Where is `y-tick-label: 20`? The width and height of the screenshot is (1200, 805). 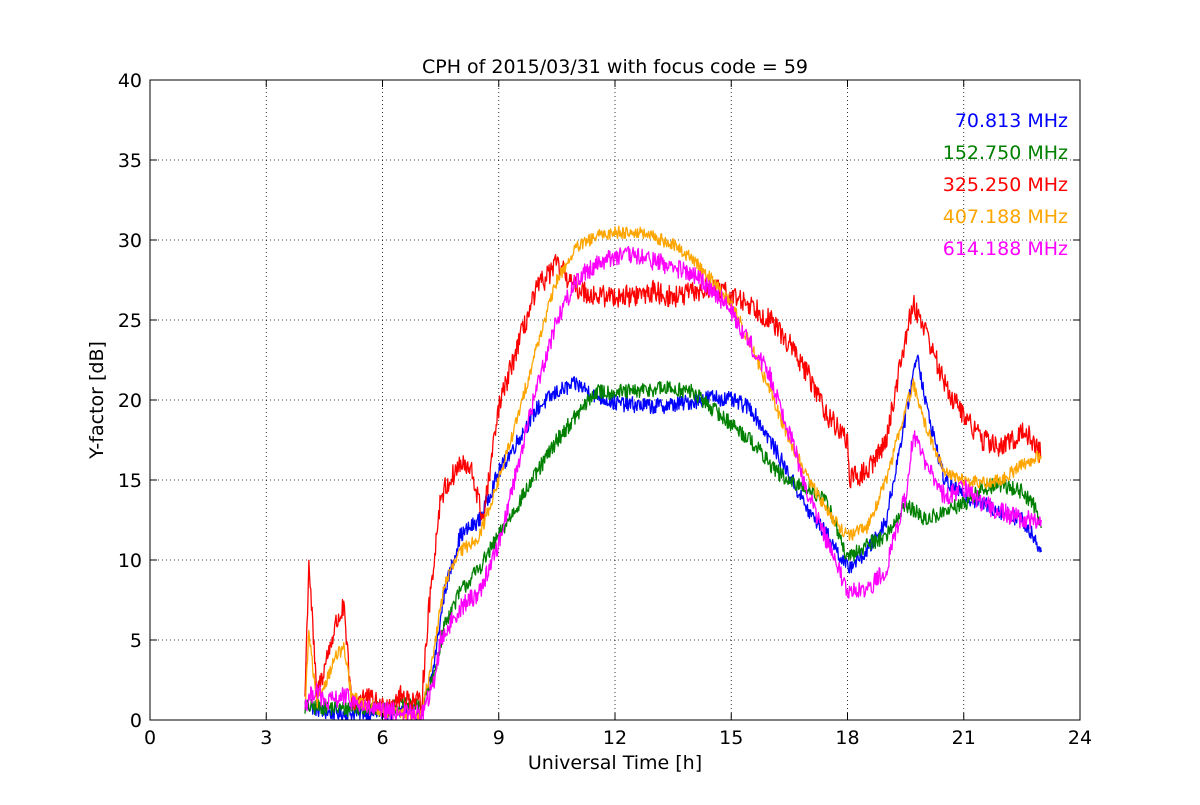
y-tick-label: 20 is located at coordinates (130, 401).